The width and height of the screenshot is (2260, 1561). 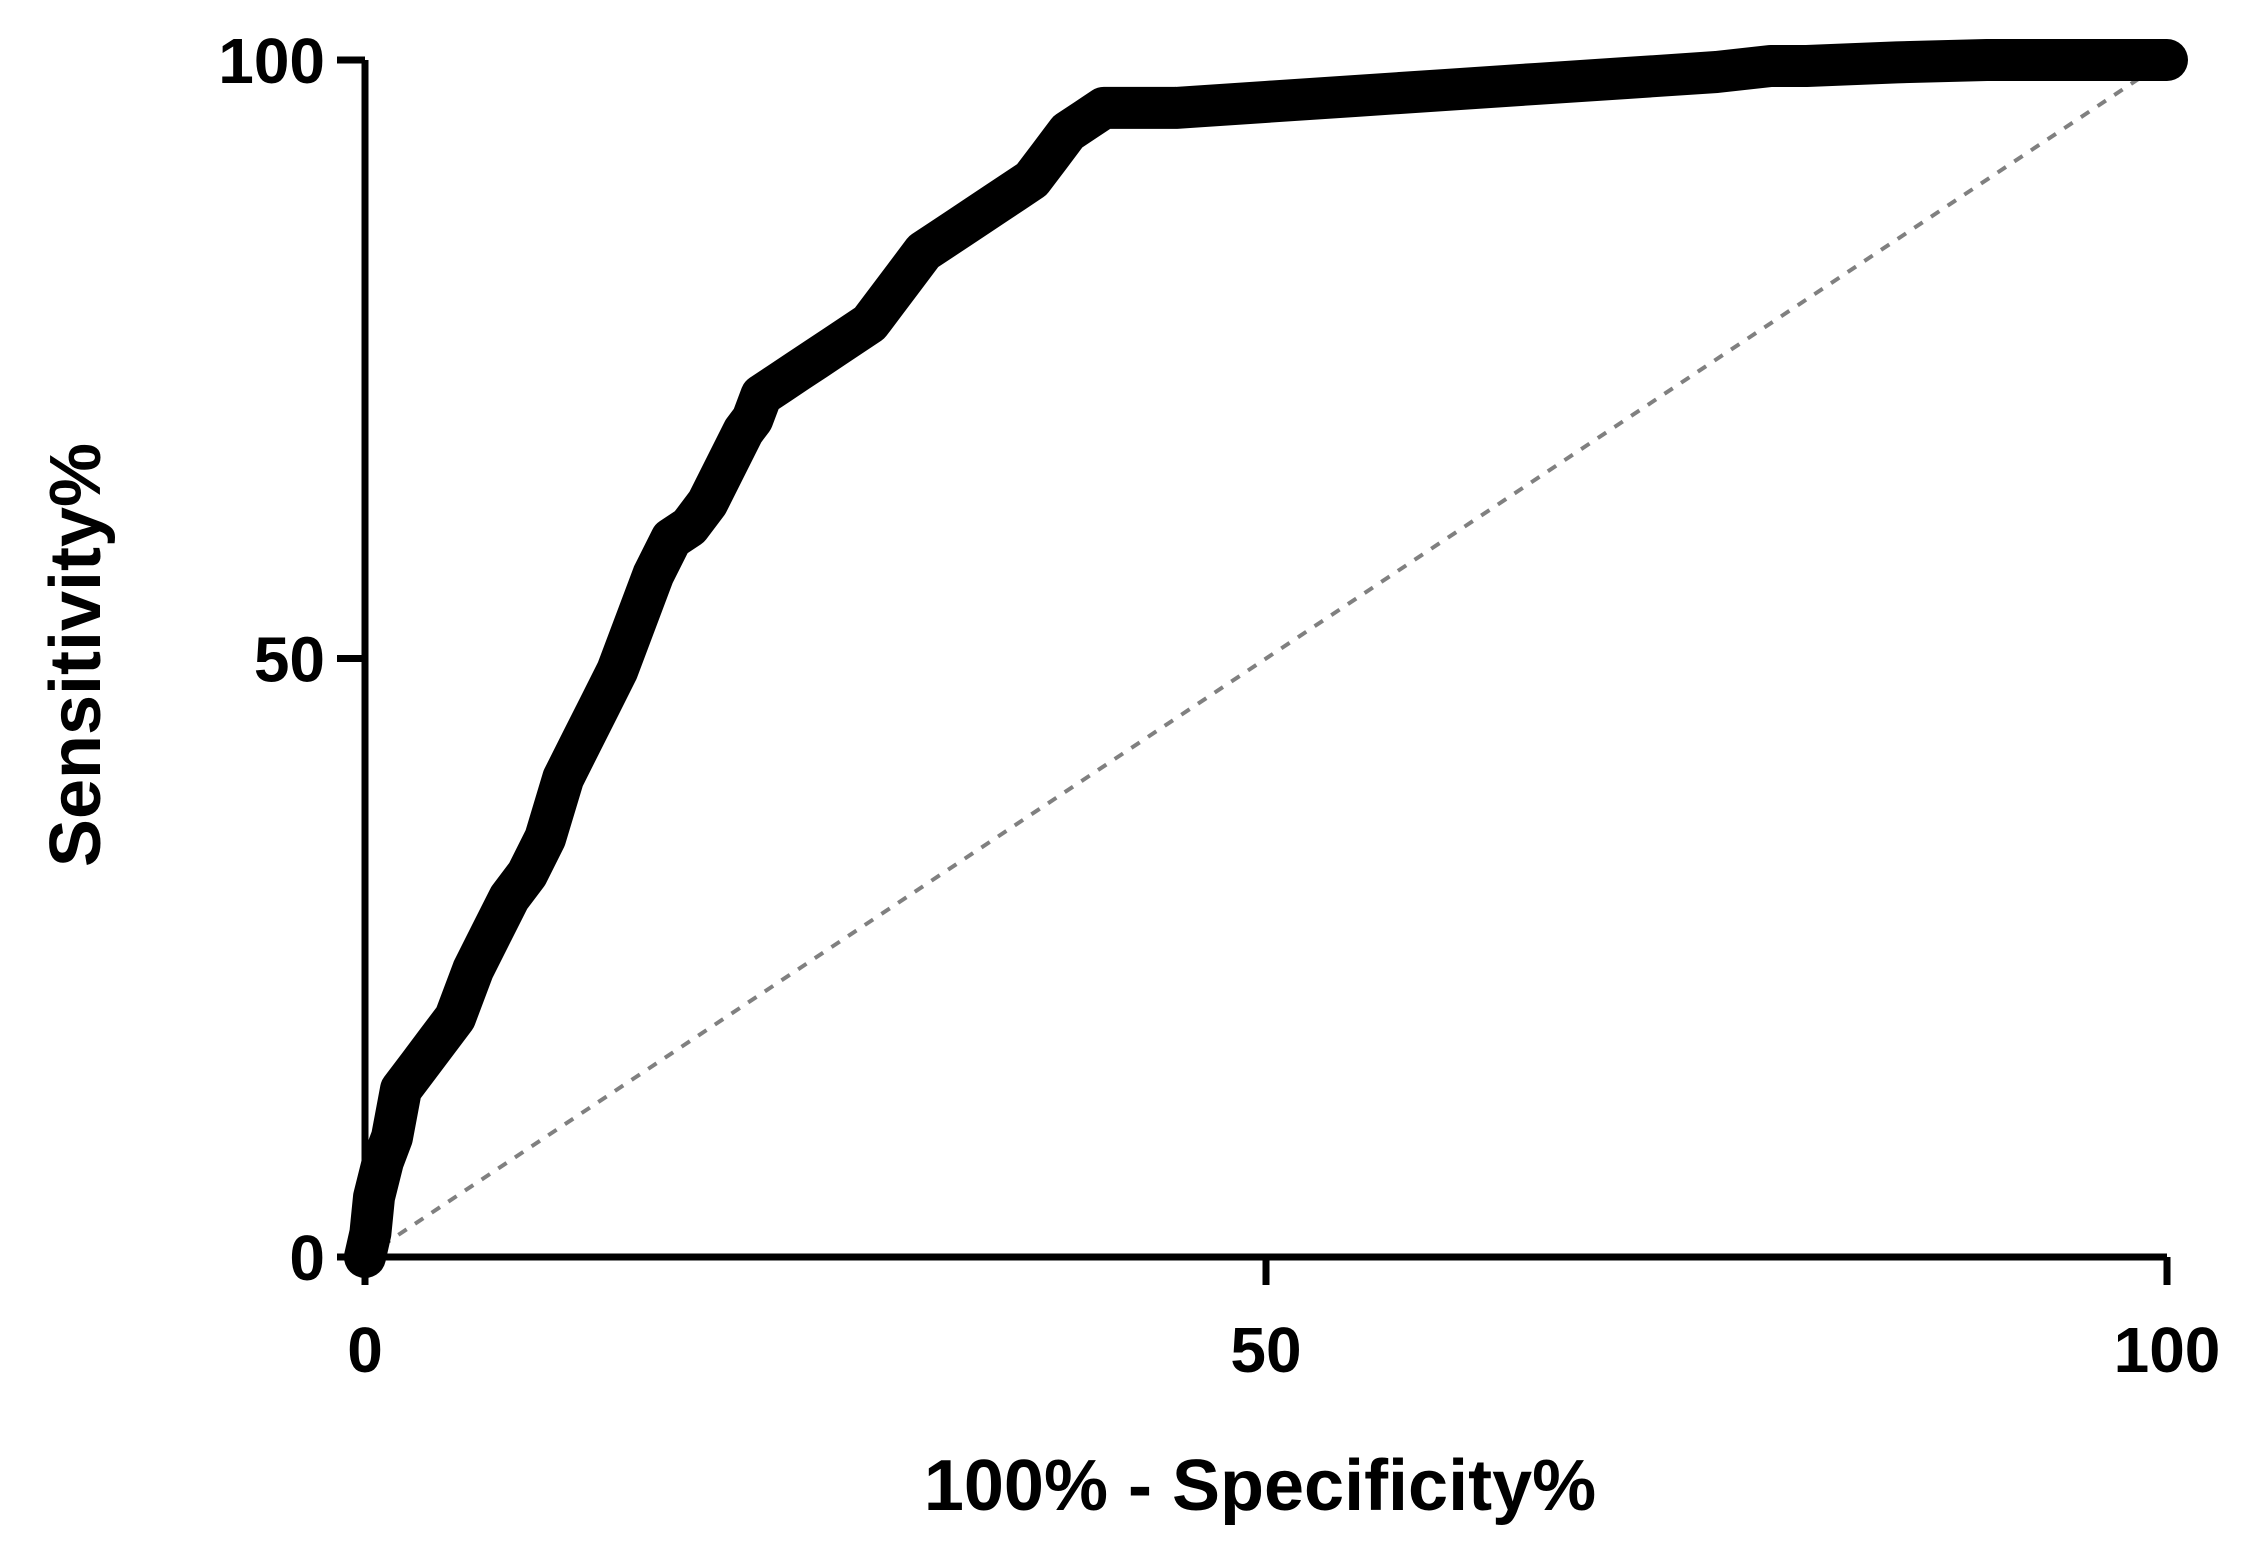 I want to click on y-axis-title: Sensitivity%, so click(x=76, y=655).